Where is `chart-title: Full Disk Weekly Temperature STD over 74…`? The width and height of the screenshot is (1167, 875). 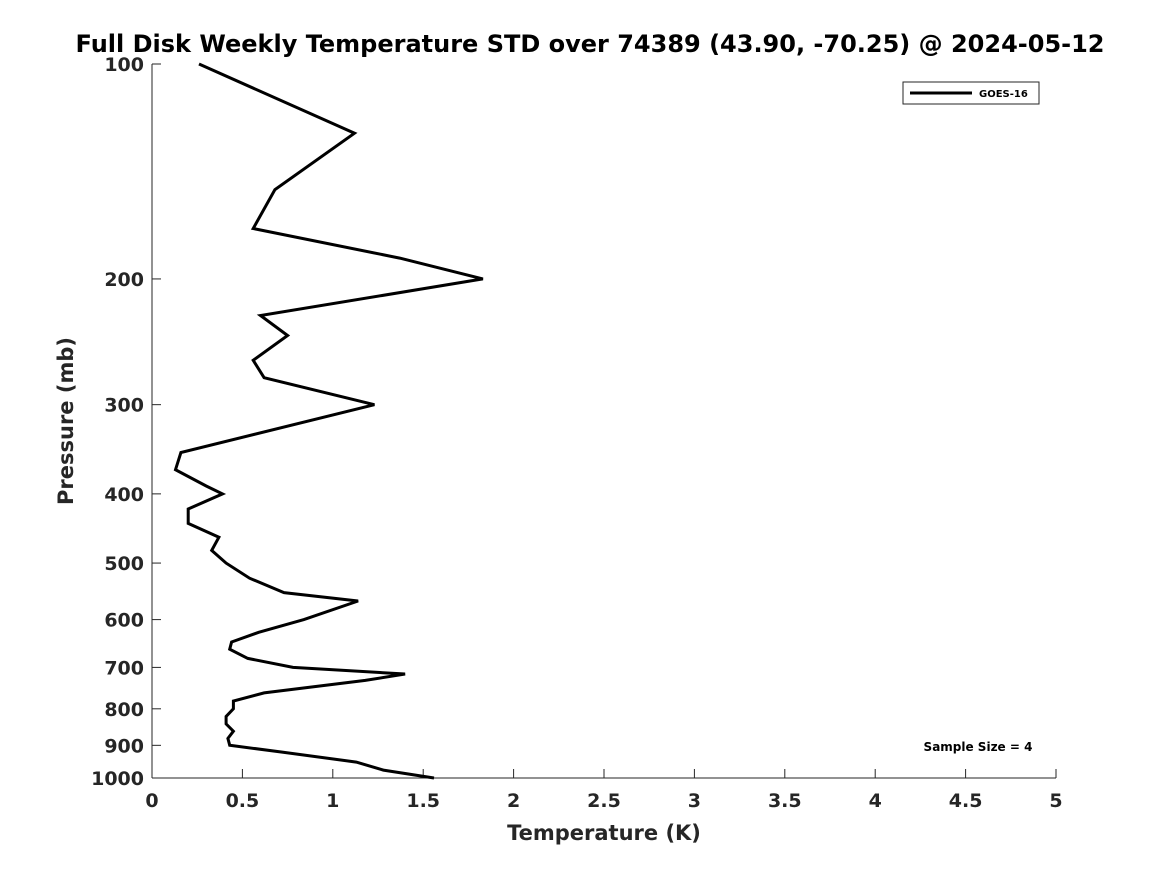 chart-title: Full Disk Weekly Temperature STD over 74… is located at coordinates (590, 44).